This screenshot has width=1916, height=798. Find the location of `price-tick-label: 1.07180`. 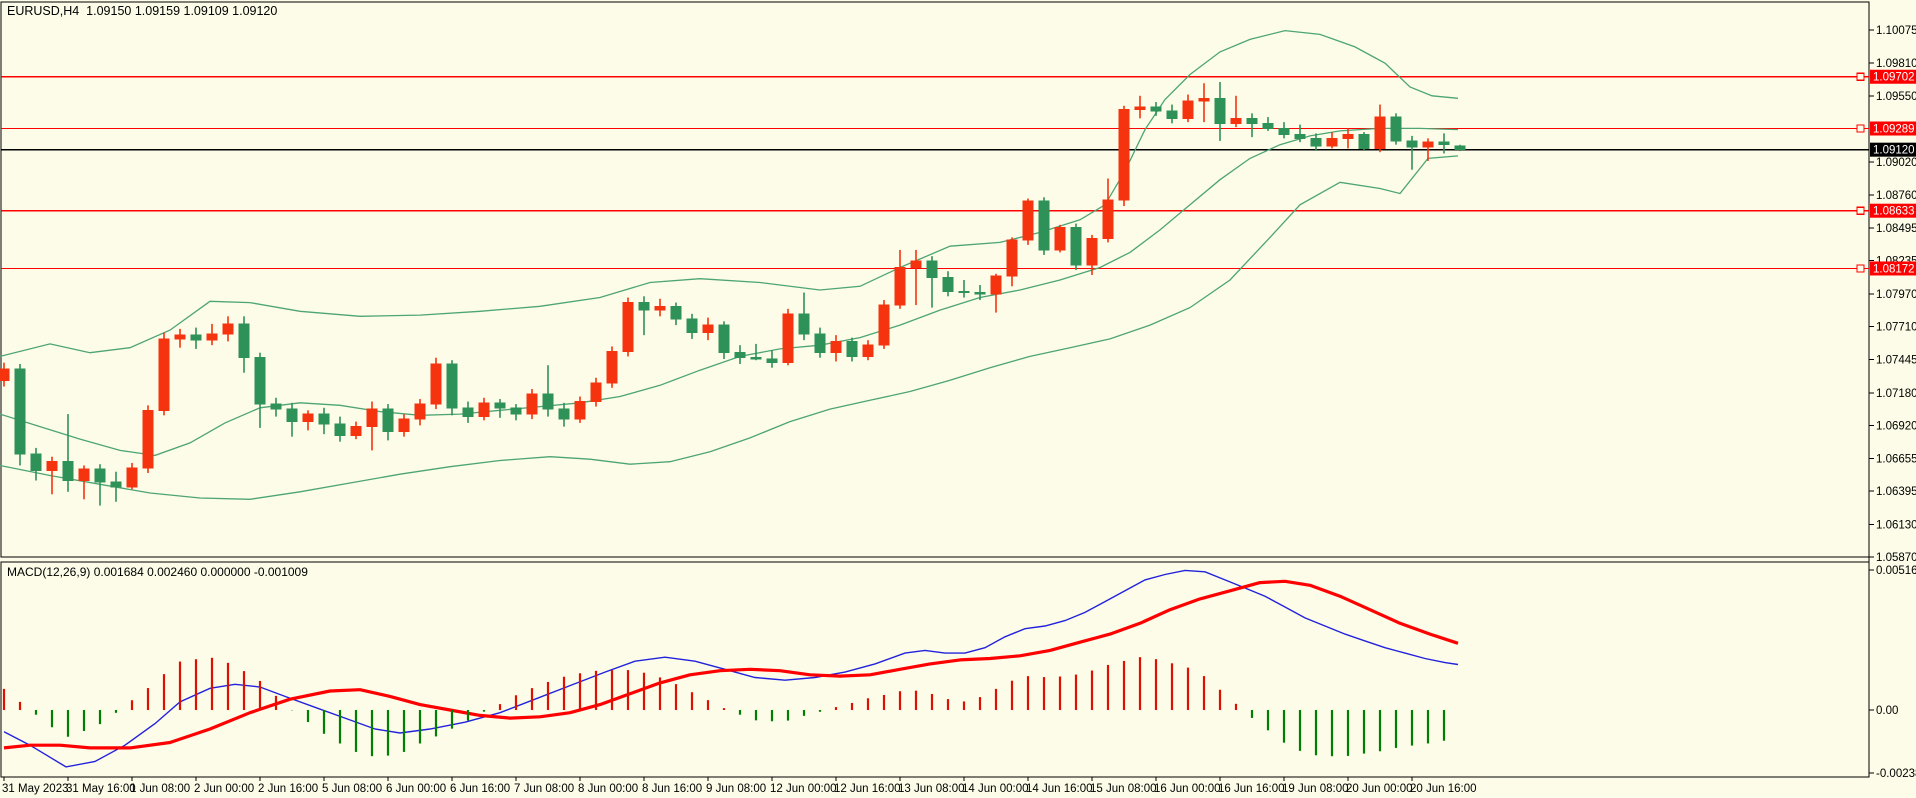

price-tick-label: 1.07180 is located at coordinates (1896, 394).